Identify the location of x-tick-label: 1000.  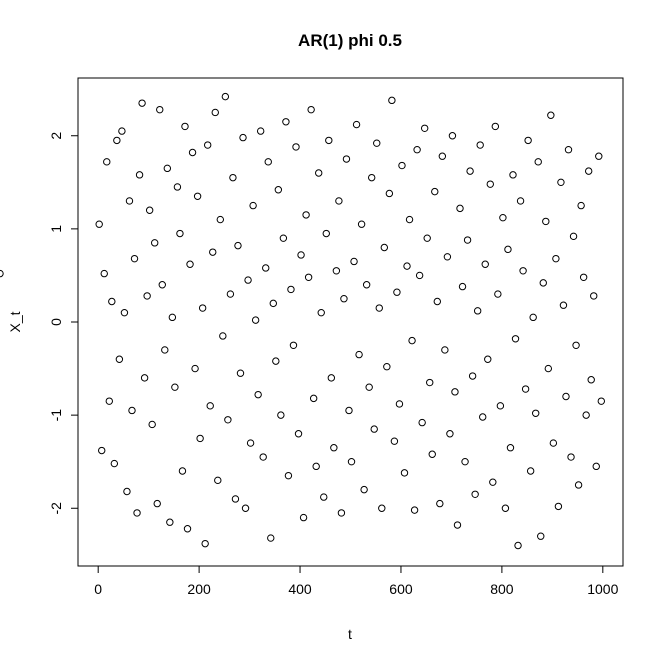
(602, 589).